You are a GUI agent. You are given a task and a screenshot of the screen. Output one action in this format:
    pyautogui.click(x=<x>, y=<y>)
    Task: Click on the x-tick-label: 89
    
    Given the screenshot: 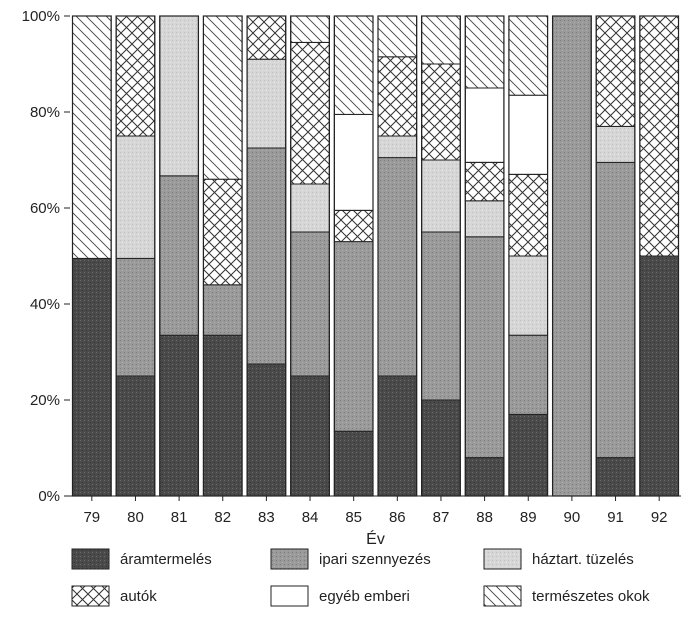 What is the action you would take?
    pyautogui.click(x=528, y=517)
    